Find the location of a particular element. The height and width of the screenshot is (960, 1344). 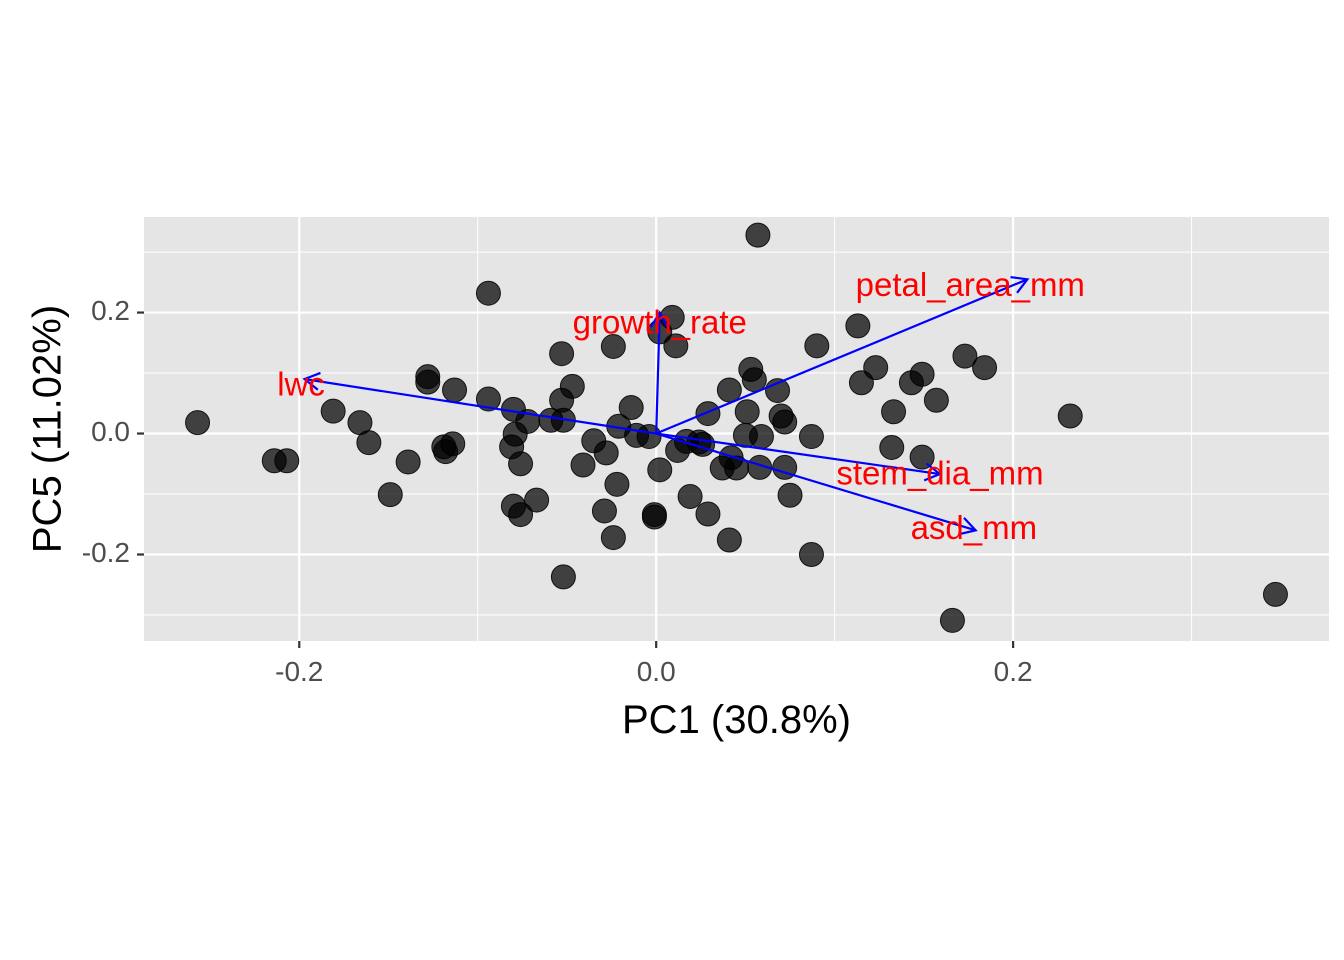

loading-label-stem_dia_mm: stem_dia_mm is located at coordinates (939, 473).